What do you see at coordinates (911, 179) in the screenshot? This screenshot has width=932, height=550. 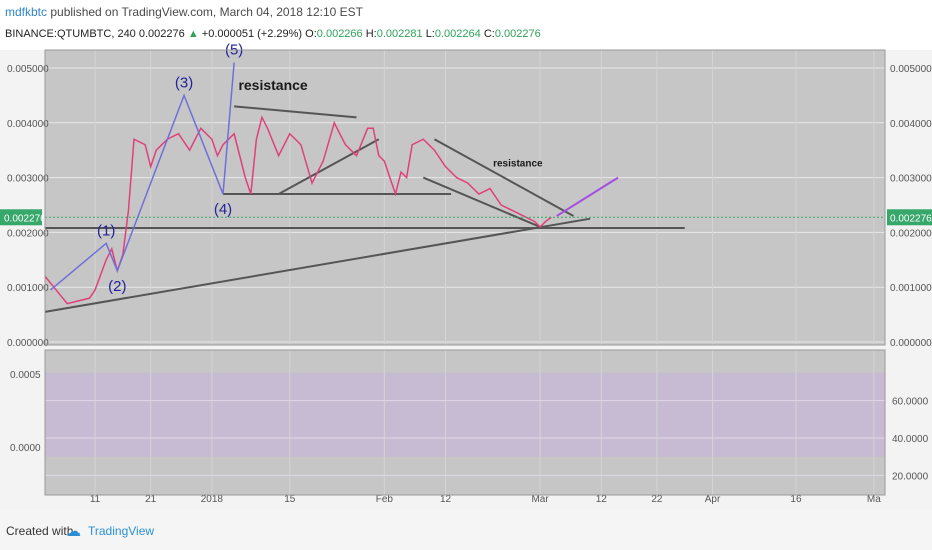 I see `price-tick-right: 0.003000` at bounding box center [911, 179].